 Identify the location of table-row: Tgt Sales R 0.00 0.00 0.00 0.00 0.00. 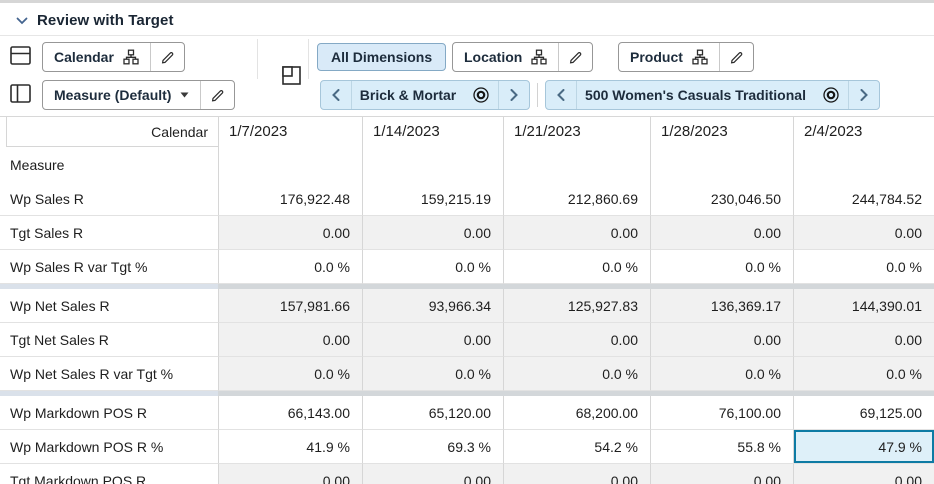
(467, 233).